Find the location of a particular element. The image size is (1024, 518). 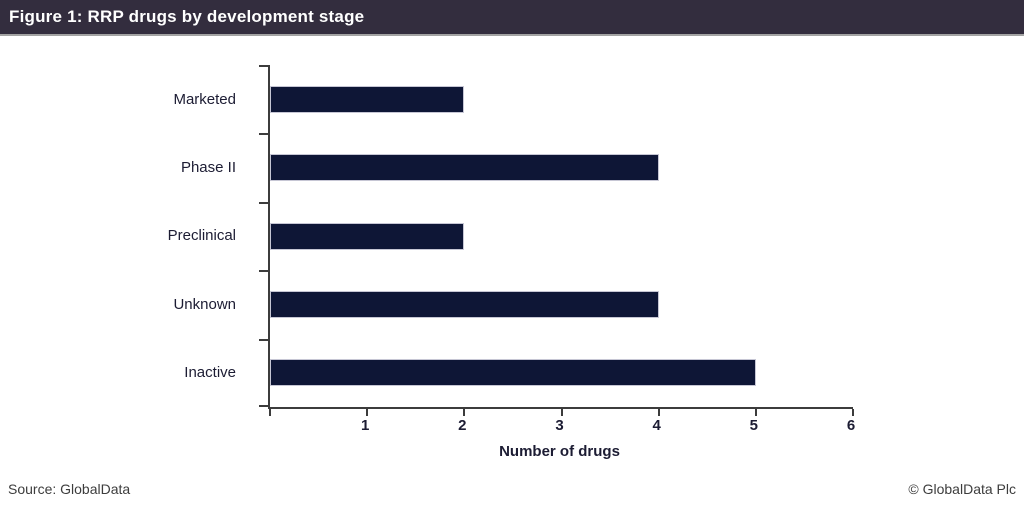

x-tick-label-4: 4 is located at coordinates (656, 425).